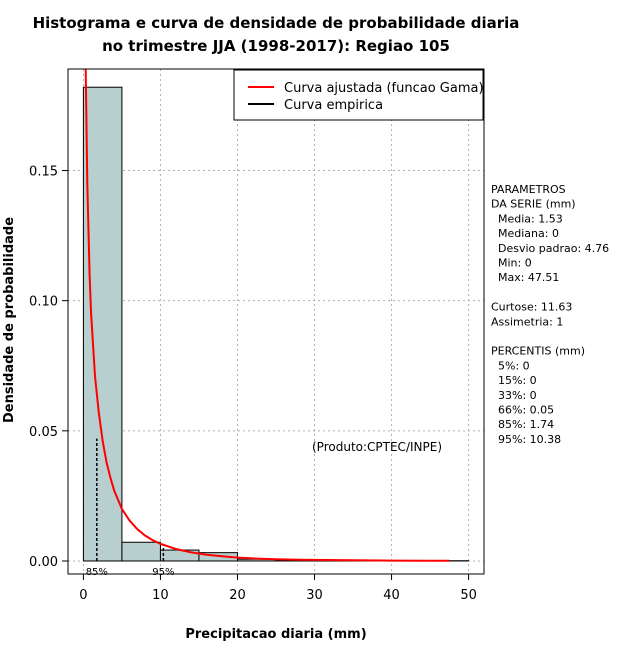 This screenshot has width=640, height=660. Describe the element at coordinates (43, 302) in the screenshot. I see `y-tick-label-2: 0.10` at that location.